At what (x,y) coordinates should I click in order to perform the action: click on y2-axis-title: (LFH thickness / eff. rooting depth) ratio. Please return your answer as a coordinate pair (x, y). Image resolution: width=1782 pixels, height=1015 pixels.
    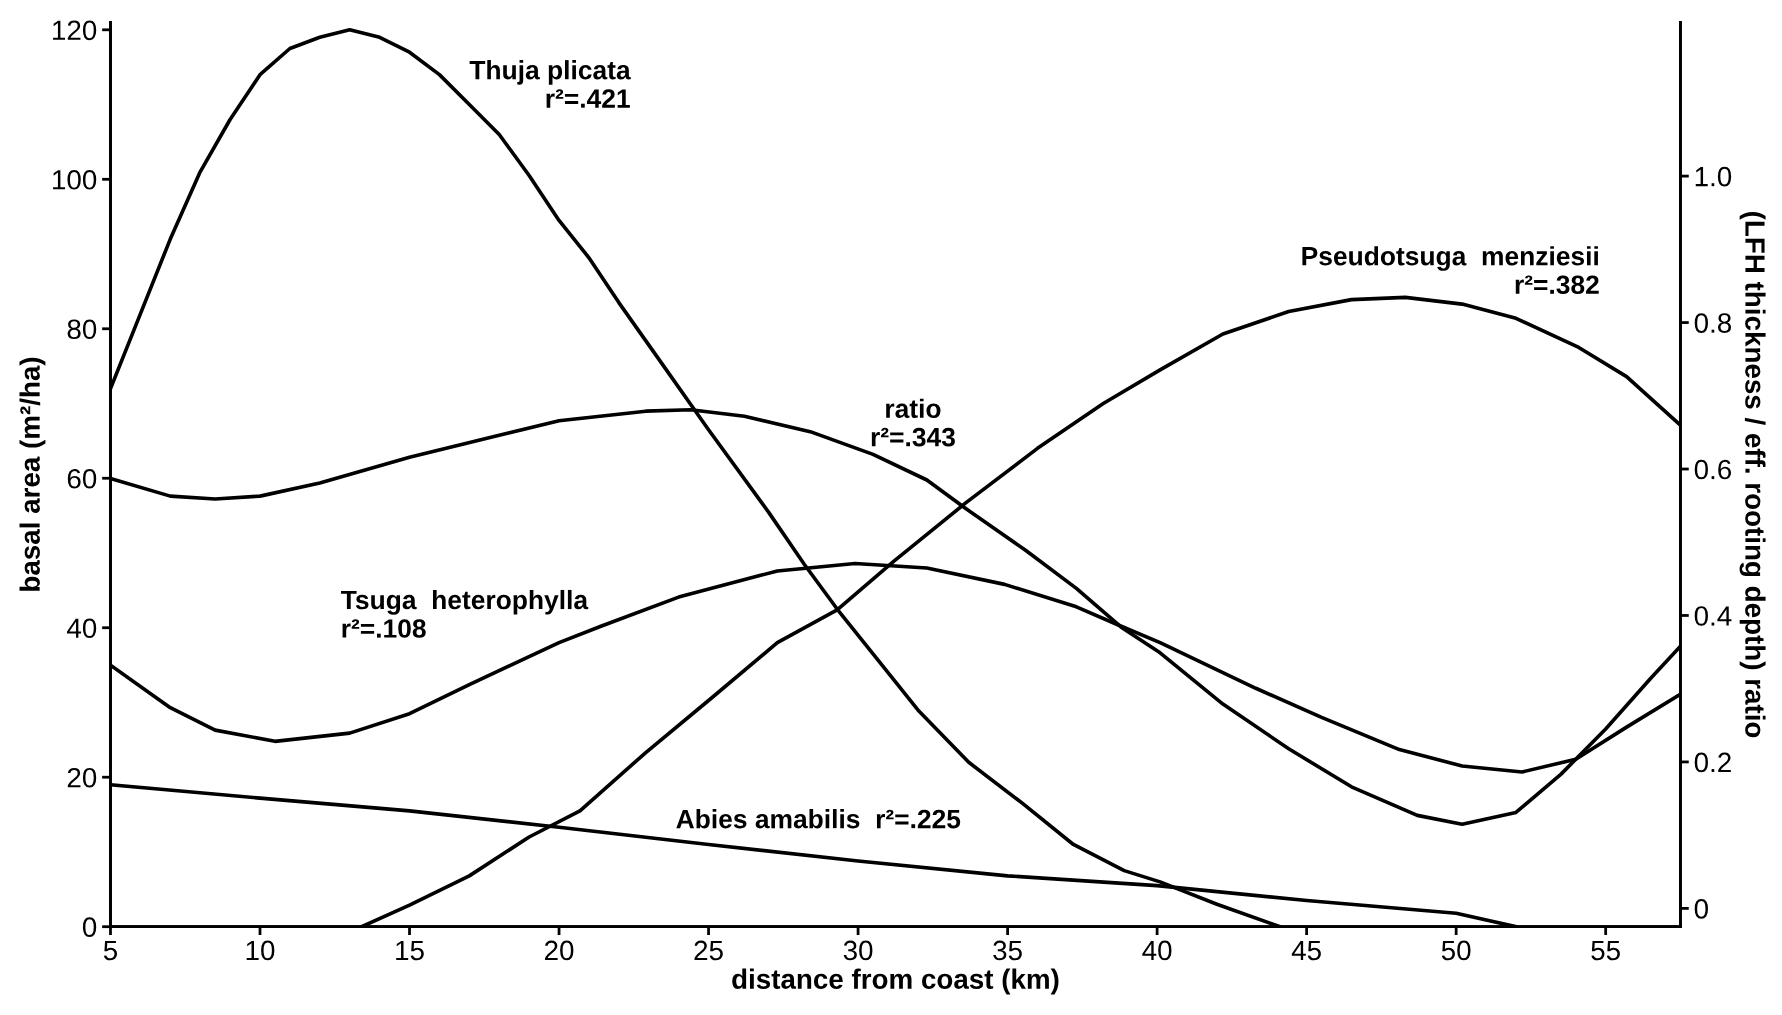
    Looking at the image, I should click on (1752, 475).